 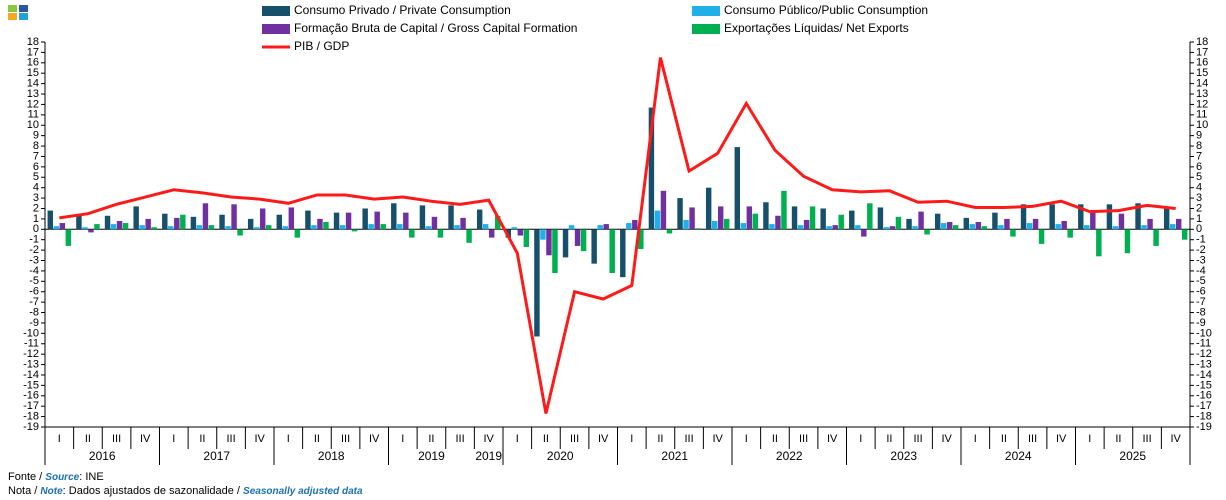 What do you see at coordinates (1201, 323) in the screenshot?
I see `y2-tick-label: -9` at bounding box center [1201, 323].